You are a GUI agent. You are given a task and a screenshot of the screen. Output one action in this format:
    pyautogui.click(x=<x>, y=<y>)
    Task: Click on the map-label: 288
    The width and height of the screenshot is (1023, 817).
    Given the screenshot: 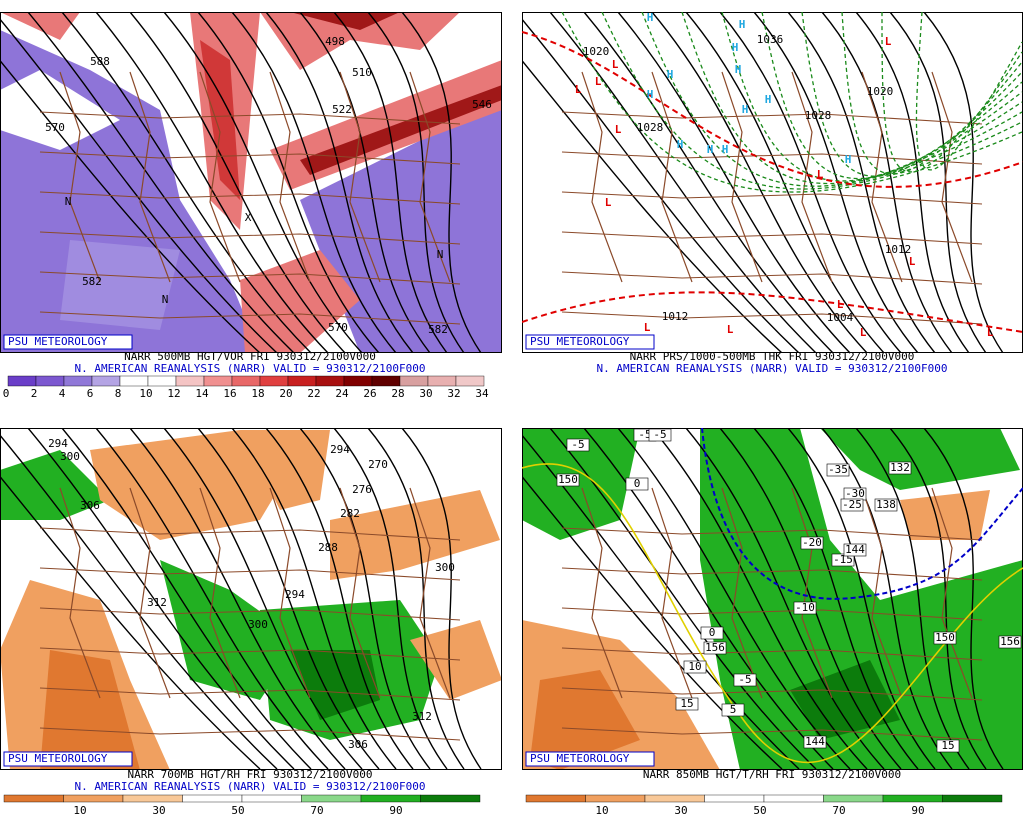 What is the action you would take?
    pyautogui.click(x=328, y=547)
    